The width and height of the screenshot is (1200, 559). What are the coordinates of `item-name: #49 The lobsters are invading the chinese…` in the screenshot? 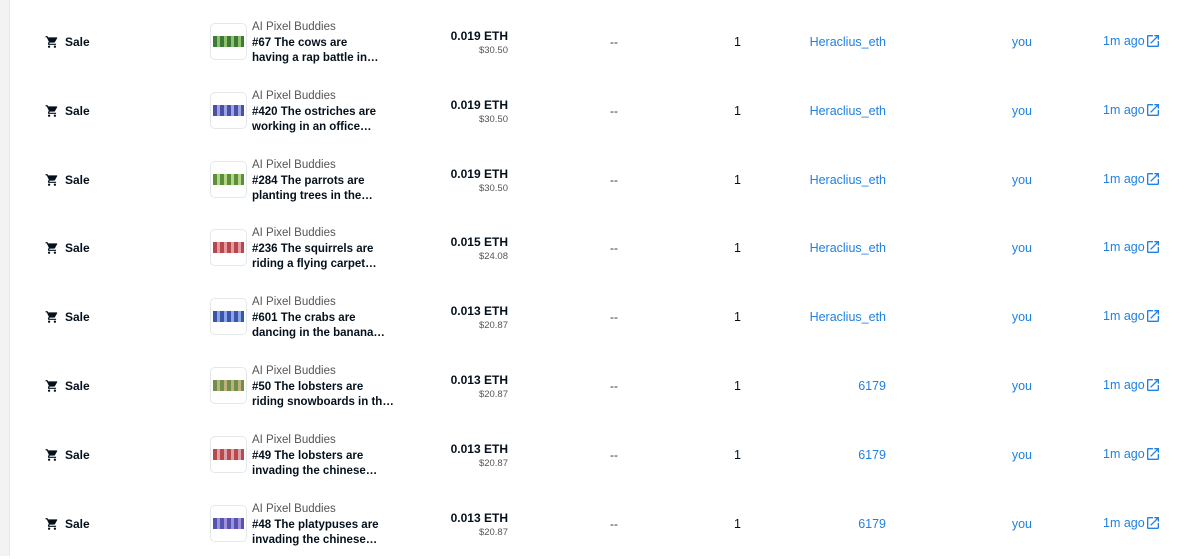 It's located at (314, 464).